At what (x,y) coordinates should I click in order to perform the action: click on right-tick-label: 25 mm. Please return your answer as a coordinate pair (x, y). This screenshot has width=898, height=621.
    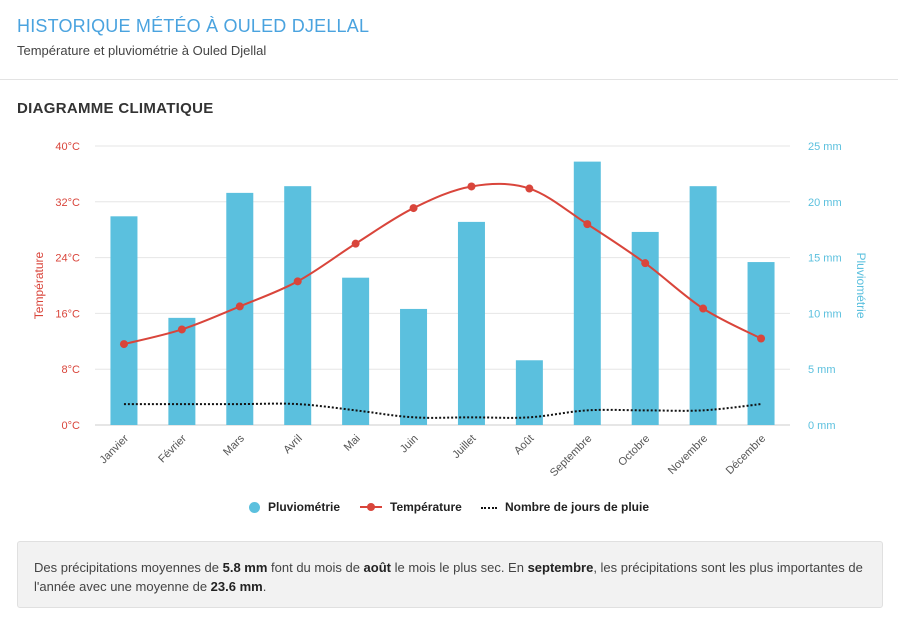
    Looking at the image, I should click on (825, 147).